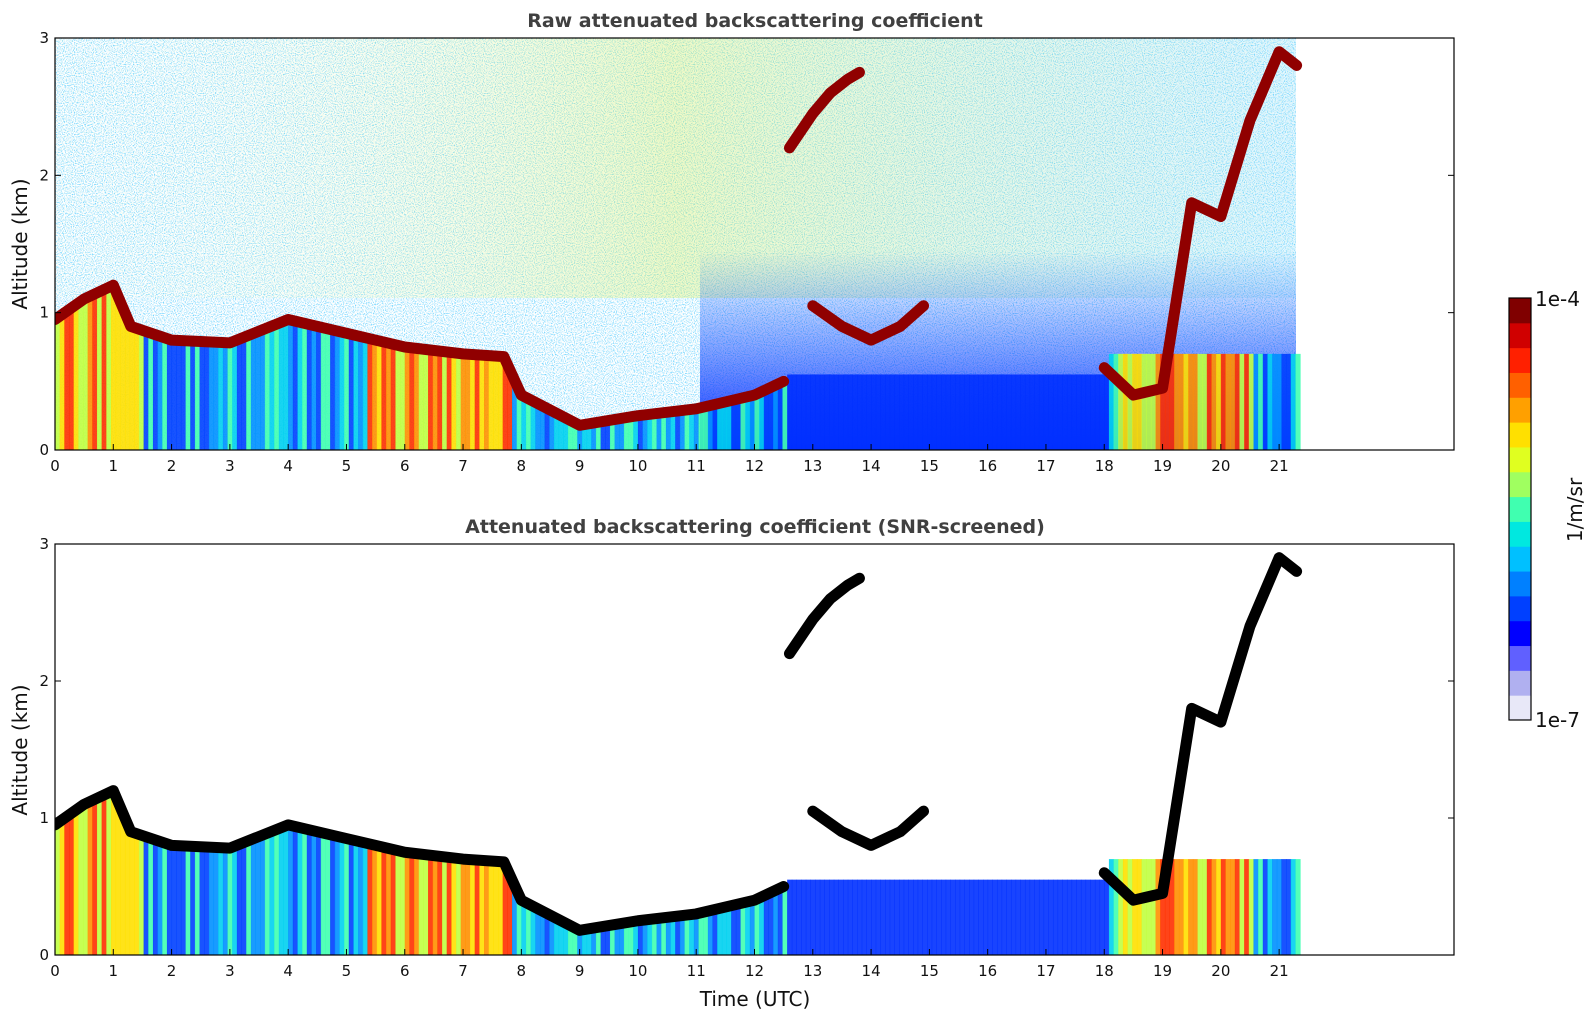  Describe the element at coordinates (1220, 466) in the screenshot. I see `x-tick-label: 20` at that location.